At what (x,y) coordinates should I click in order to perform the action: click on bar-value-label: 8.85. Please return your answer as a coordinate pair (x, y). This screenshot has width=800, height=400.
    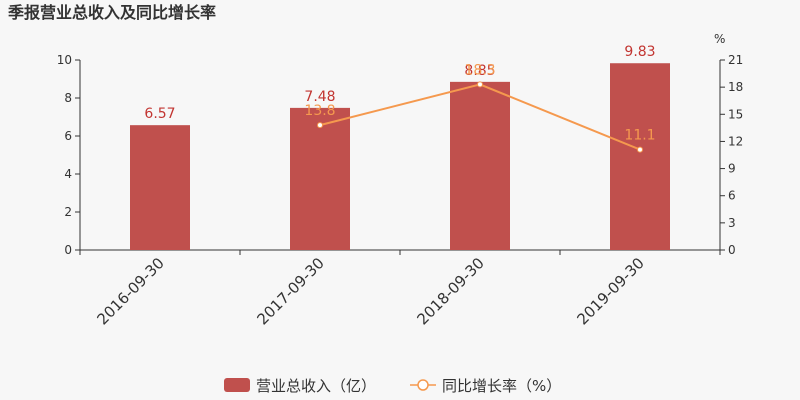
    Looking at the image, I should click on (479, 71).